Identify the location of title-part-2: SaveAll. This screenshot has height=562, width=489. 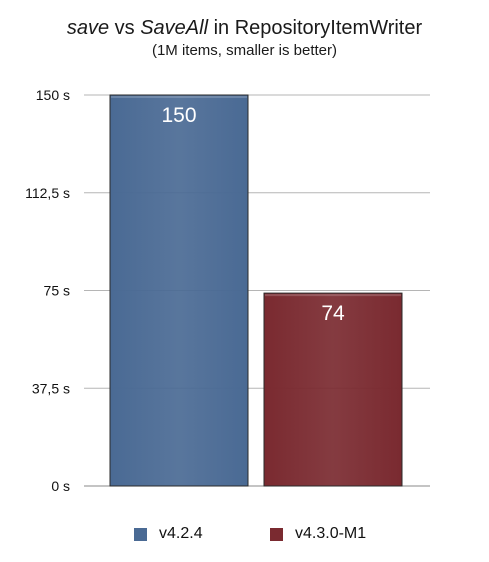
(174, 28).